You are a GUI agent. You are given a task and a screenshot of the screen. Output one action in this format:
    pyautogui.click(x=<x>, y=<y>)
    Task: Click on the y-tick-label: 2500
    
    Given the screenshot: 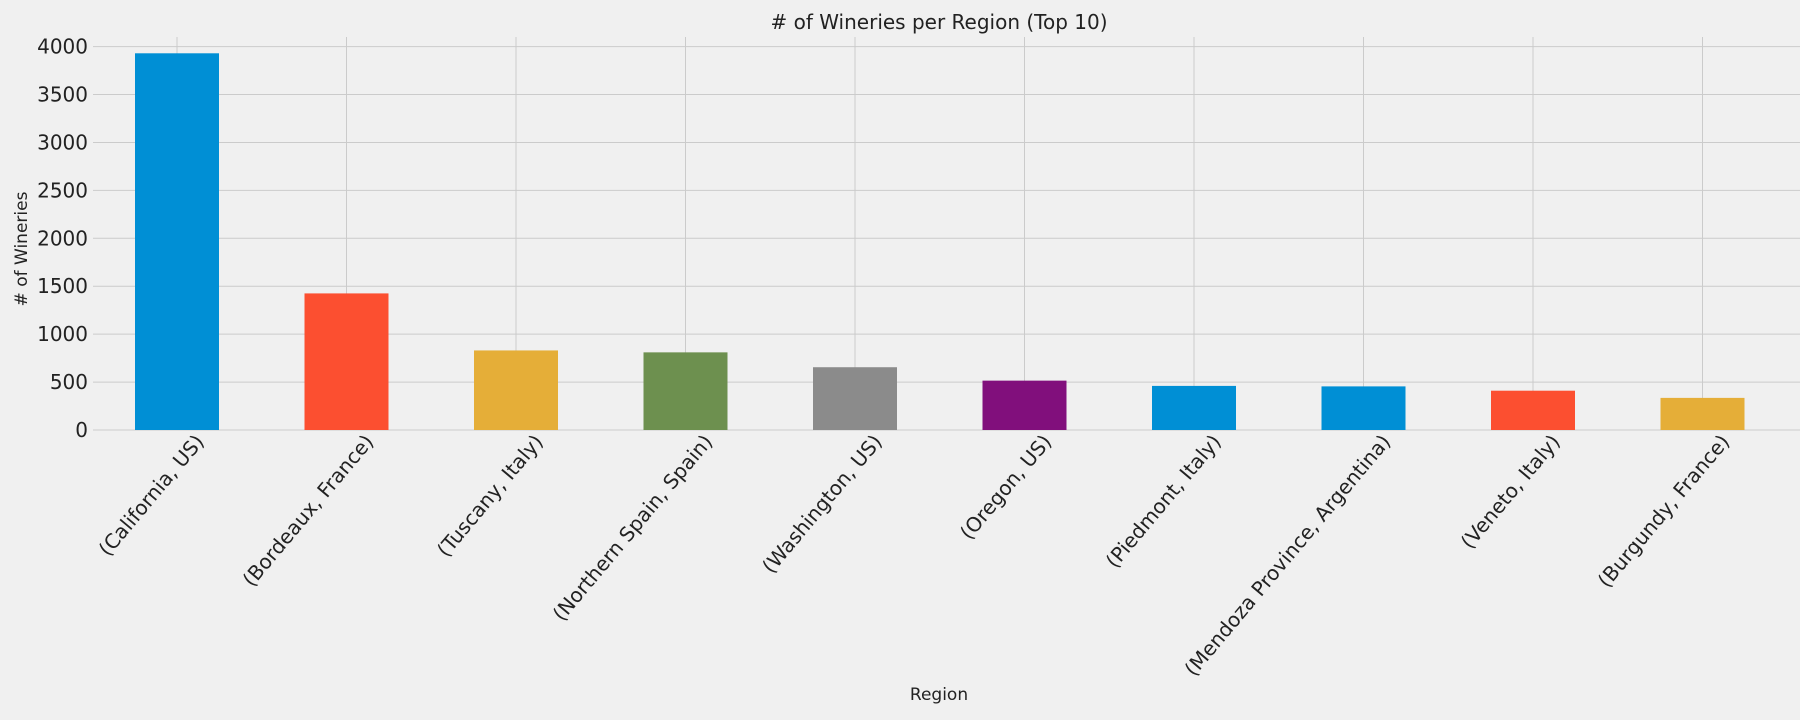 What is the action you would take?
    pyautogui.click(x=62, y=190)
    